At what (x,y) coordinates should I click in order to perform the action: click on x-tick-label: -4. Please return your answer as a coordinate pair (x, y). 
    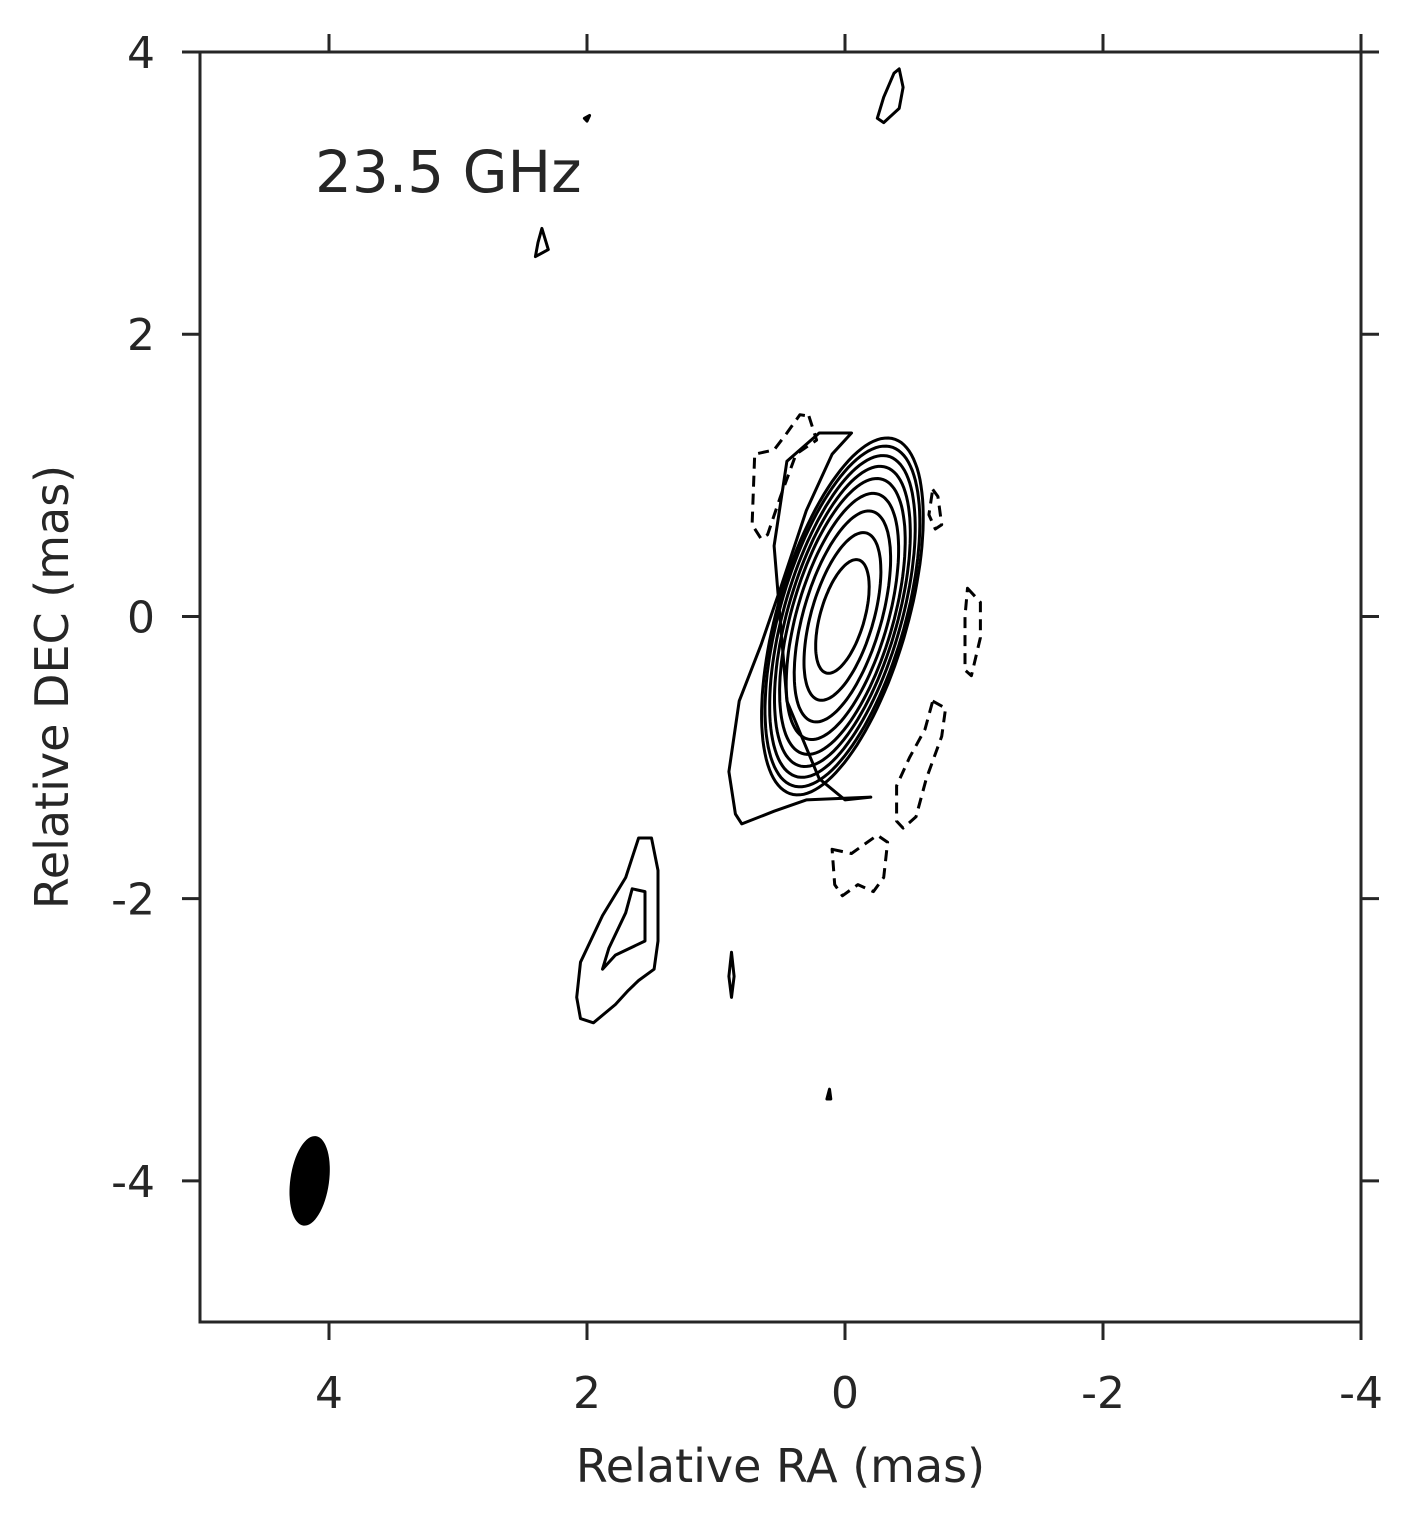
    Looking at the image, I should click on (1361, 1393).